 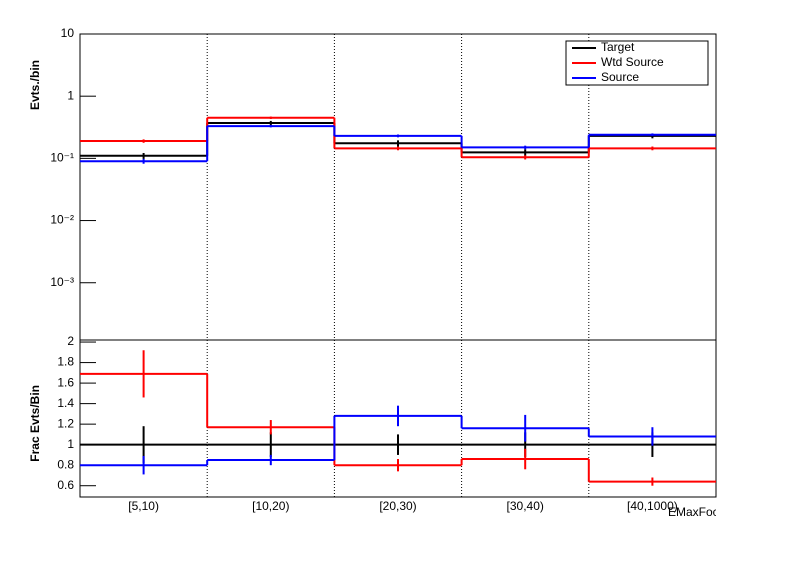 I want to click on y-tick-label: 0.6, so click(x=65, y=485).